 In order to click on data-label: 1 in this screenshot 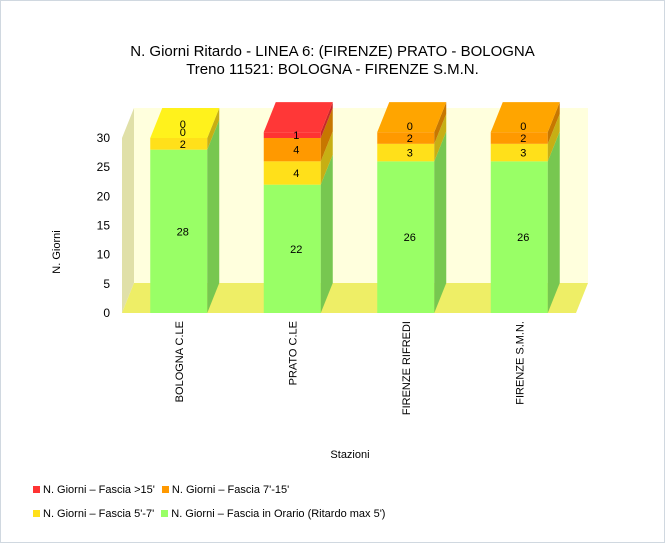, I will do `click(296, 136)`.